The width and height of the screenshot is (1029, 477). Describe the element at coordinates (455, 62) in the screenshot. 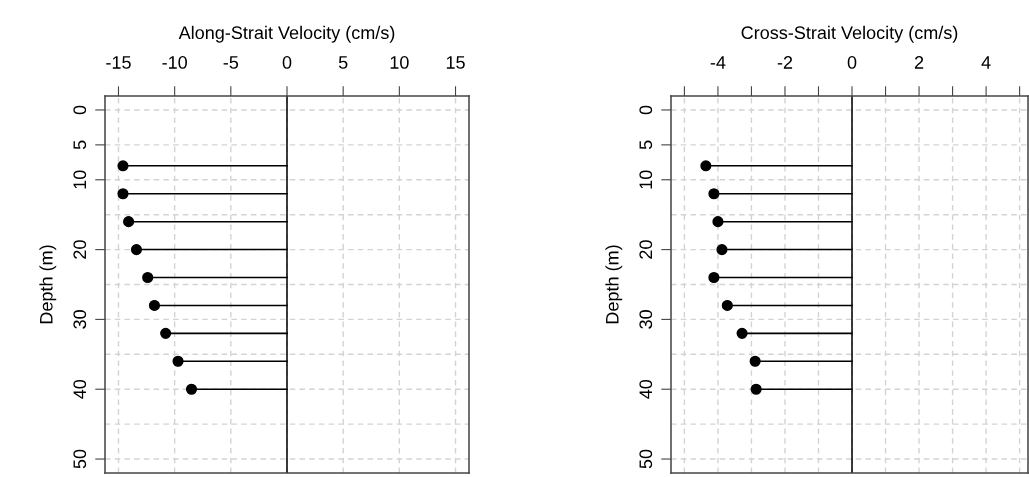

I see `x-tick-label: 15` at that location.